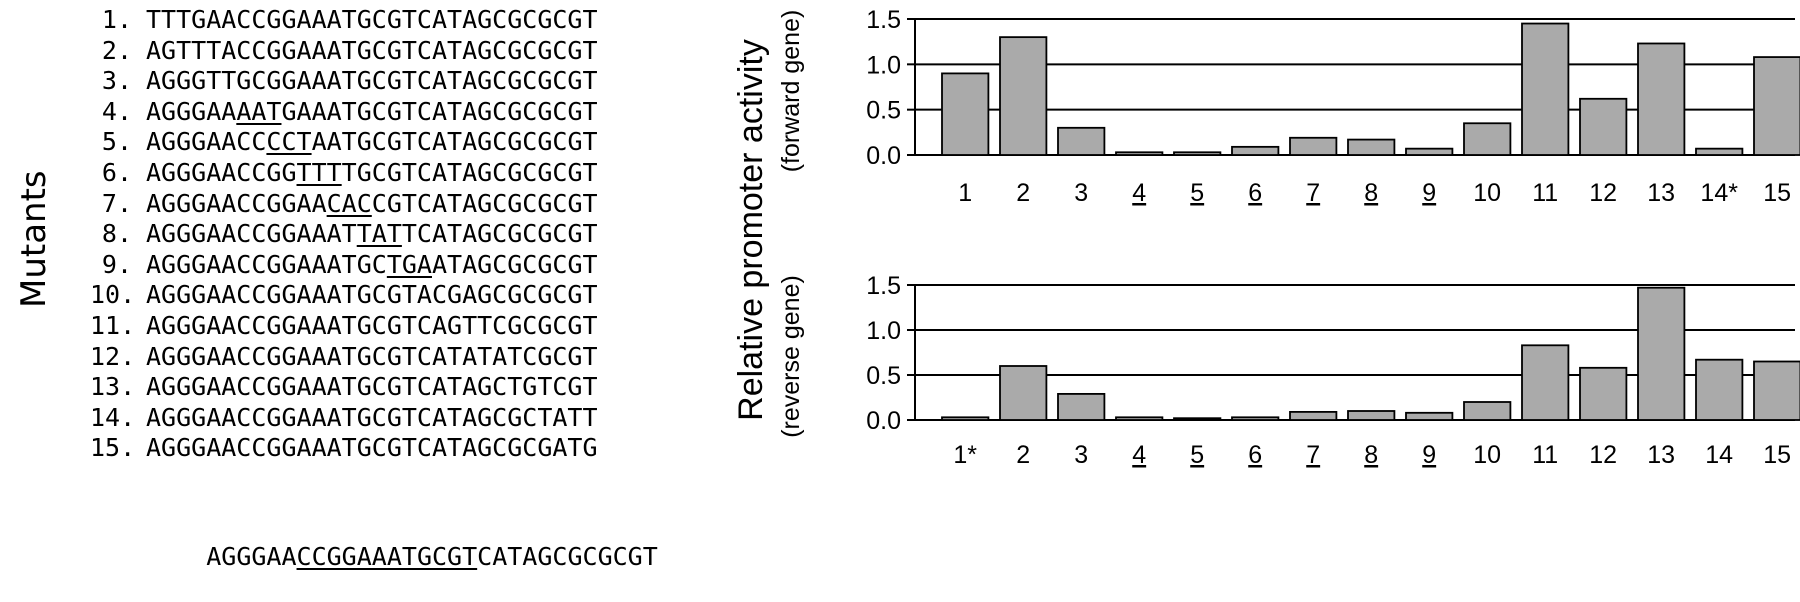 Image resolution: width=1800 pixels, height=602 pixels. What do you see at coordinates (372, 295) in the screenshot?
I see `sequence-text: AGGGAACCGGAAATGCGTACGAGCGCGCGT` at bounding box center [372, 295].